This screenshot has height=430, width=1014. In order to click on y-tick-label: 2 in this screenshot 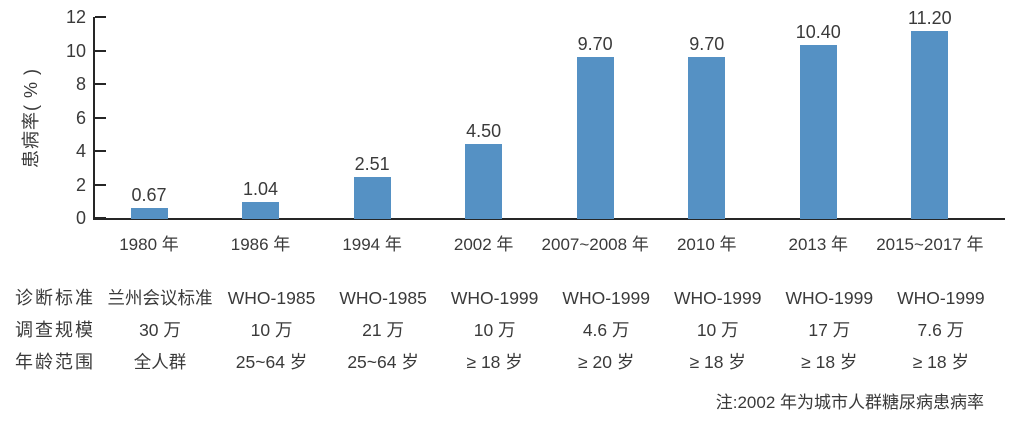, I will do `click(80, 184)`.